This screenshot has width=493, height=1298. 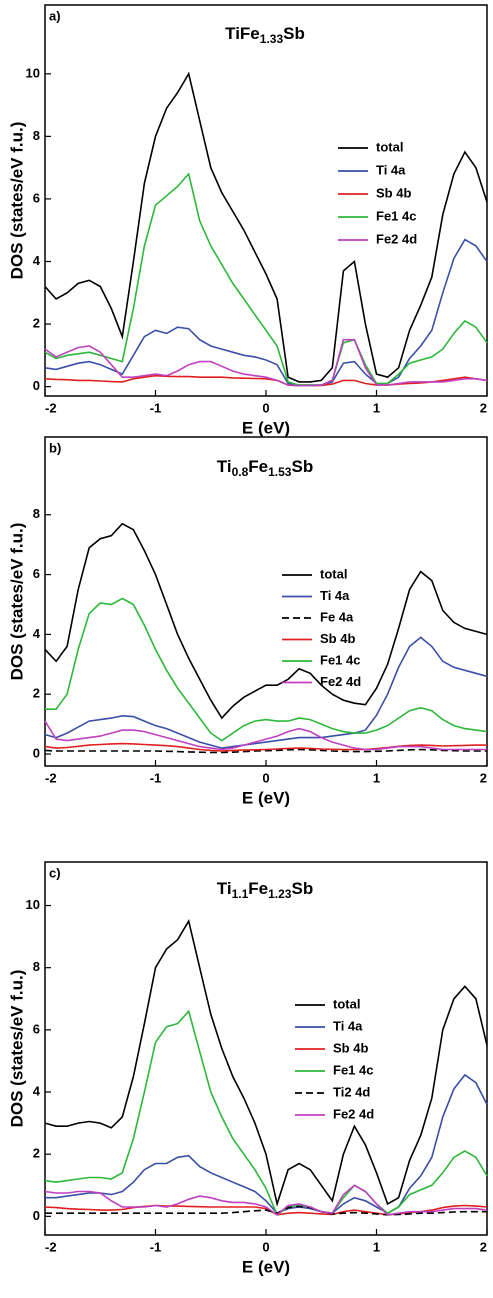 What do you see at coordinates (351, 1091) in the screenshot?
I see `legend-label: Ti2 4d` at bounding box center [351, 1091].